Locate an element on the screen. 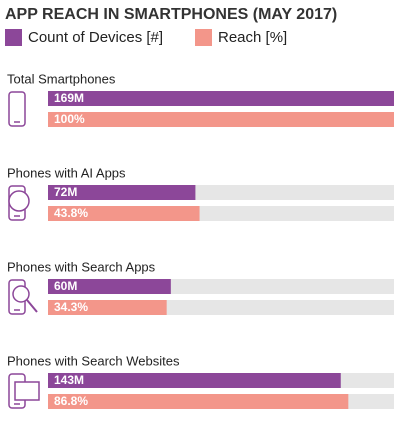 The height and width of the screenshot is (422, 403). category-label: Phones with Search Apps is located at coordinates (81, 266).